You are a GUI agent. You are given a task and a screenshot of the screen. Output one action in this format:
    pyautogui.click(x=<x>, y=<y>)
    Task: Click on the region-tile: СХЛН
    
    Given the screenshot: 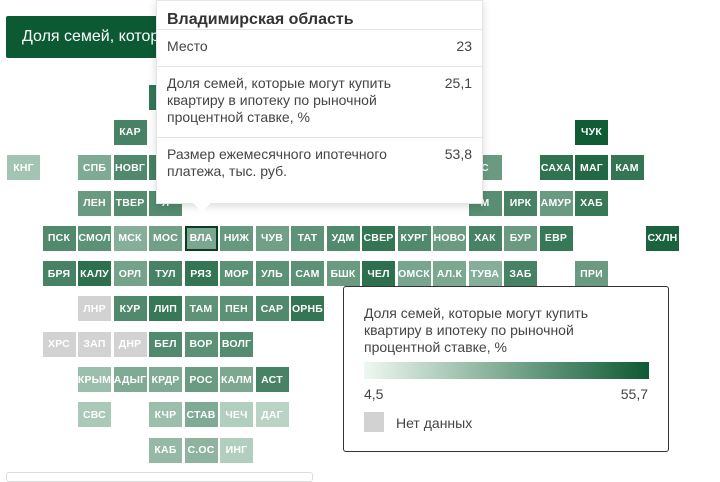 What is the action you would take?
    pyautogui.click(x=662, y=238)
    